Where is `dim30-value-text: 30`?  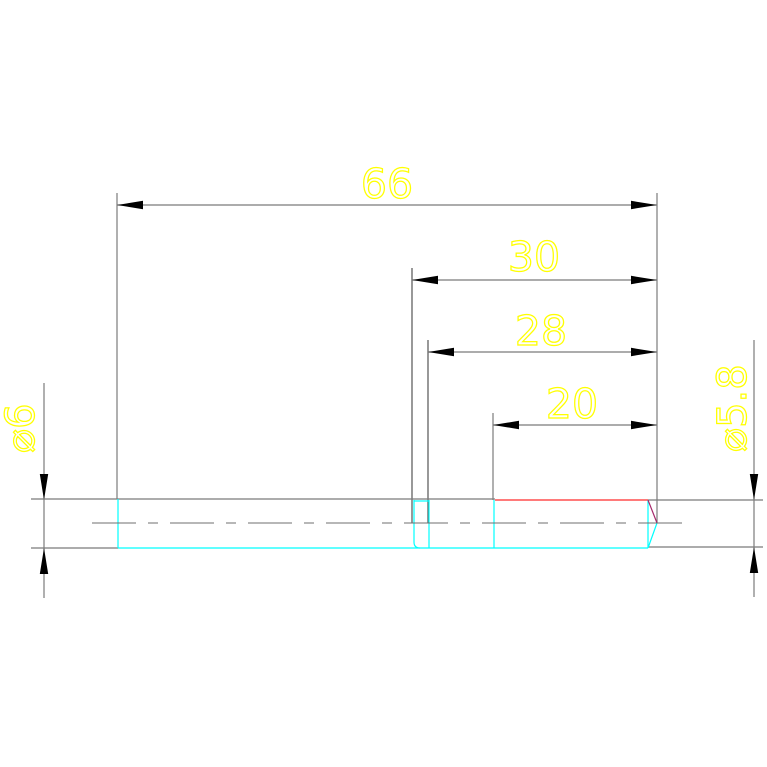
dim30-value-text: 30 is located at coordinates (534, 257).